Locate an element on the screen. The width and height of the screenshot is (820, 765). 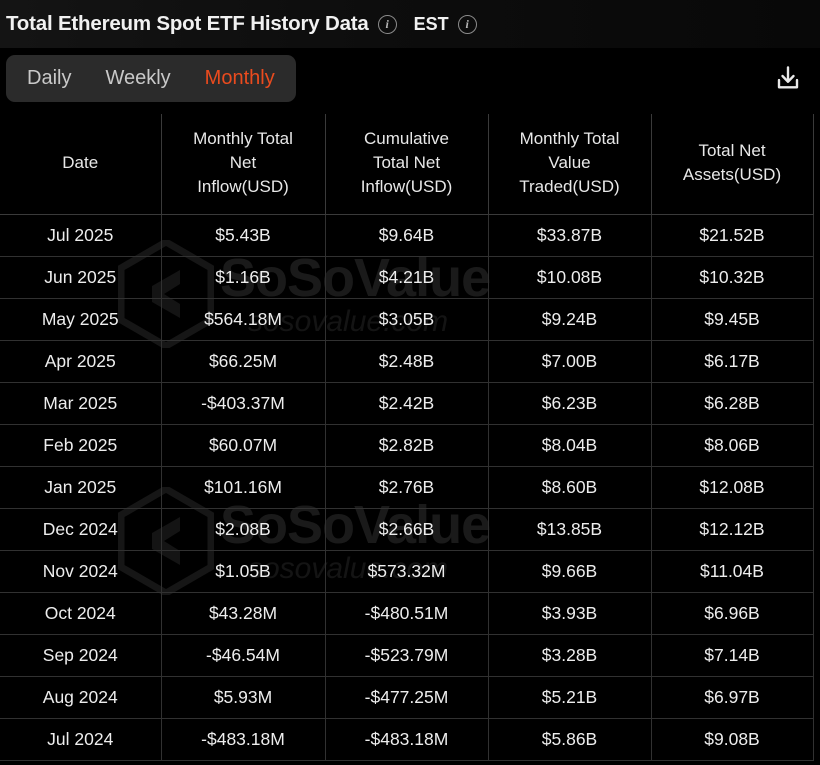
header-line: Net is located at coordinates (243, 162).